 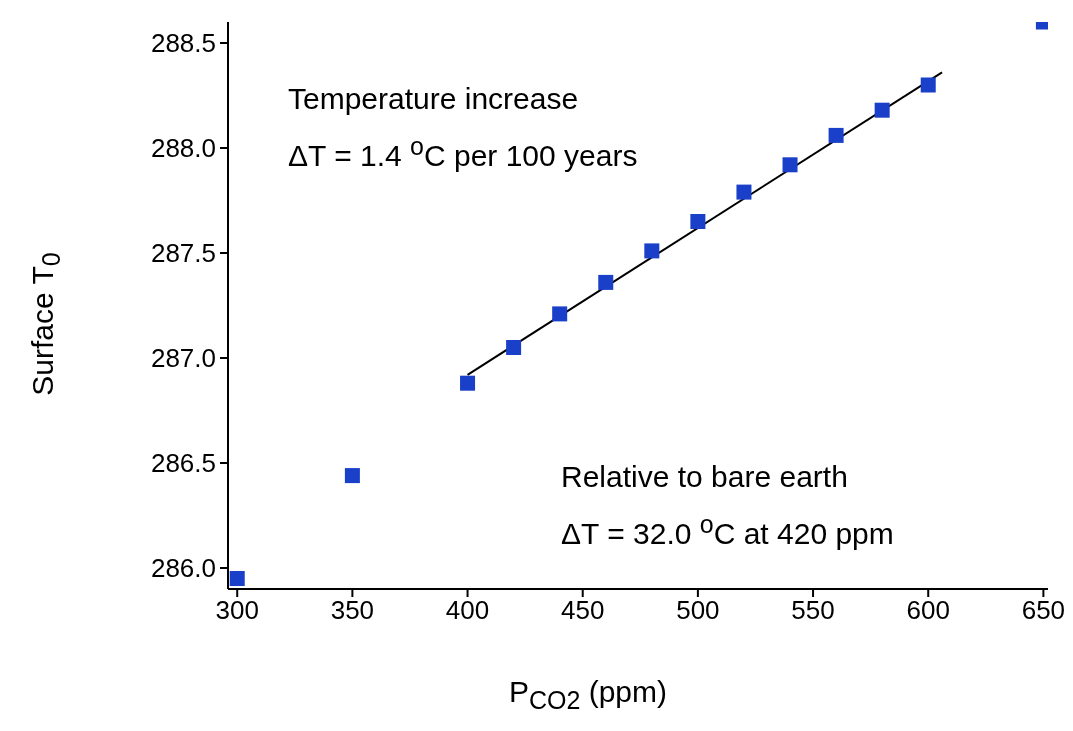 What do you see at coordinates (583, 610) in the screenshot?
I see `x-tick-label: 450` at bounding box center [583, 610].